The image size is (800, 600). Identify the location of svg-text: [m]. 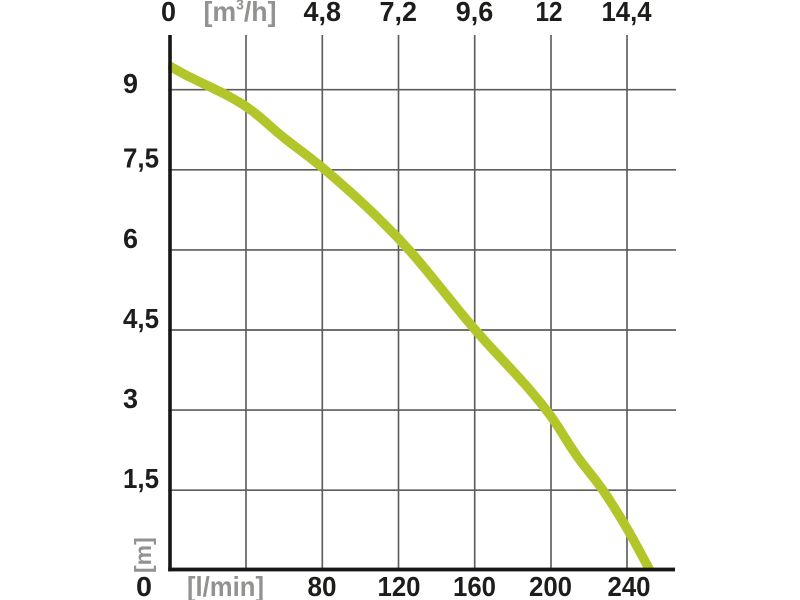
(143, 555).